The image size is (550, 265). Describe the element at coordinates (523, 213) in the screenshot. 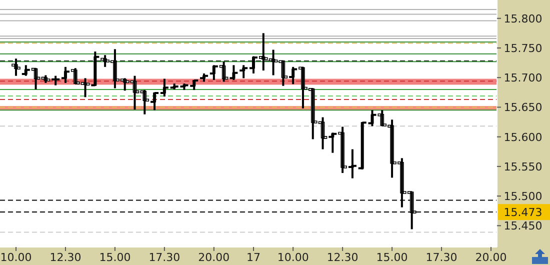

I see `ref-line-label: 15.473` at that location.